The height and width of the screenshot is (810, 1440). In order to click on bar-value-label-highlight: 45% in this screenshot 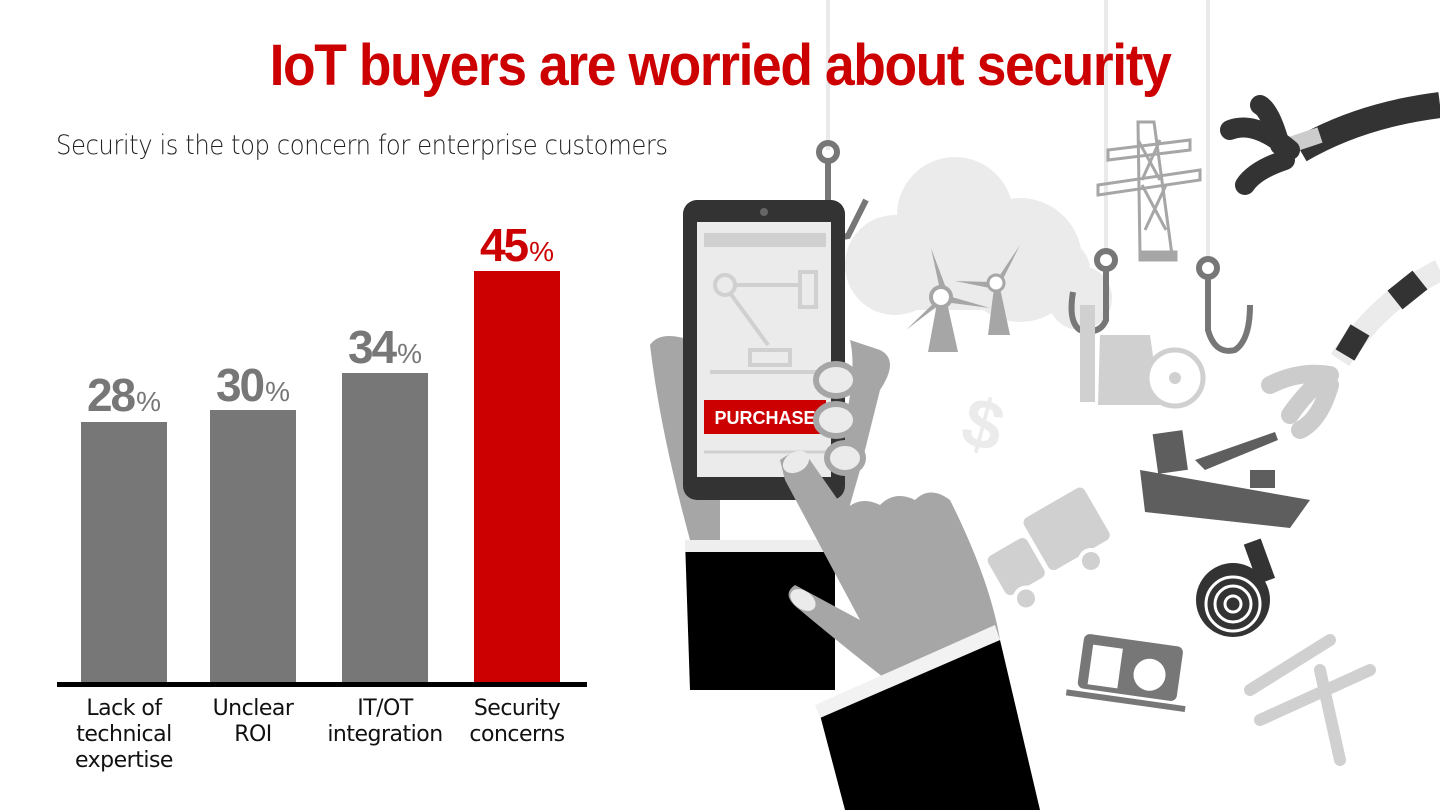, I will do `click(517, 245)`.